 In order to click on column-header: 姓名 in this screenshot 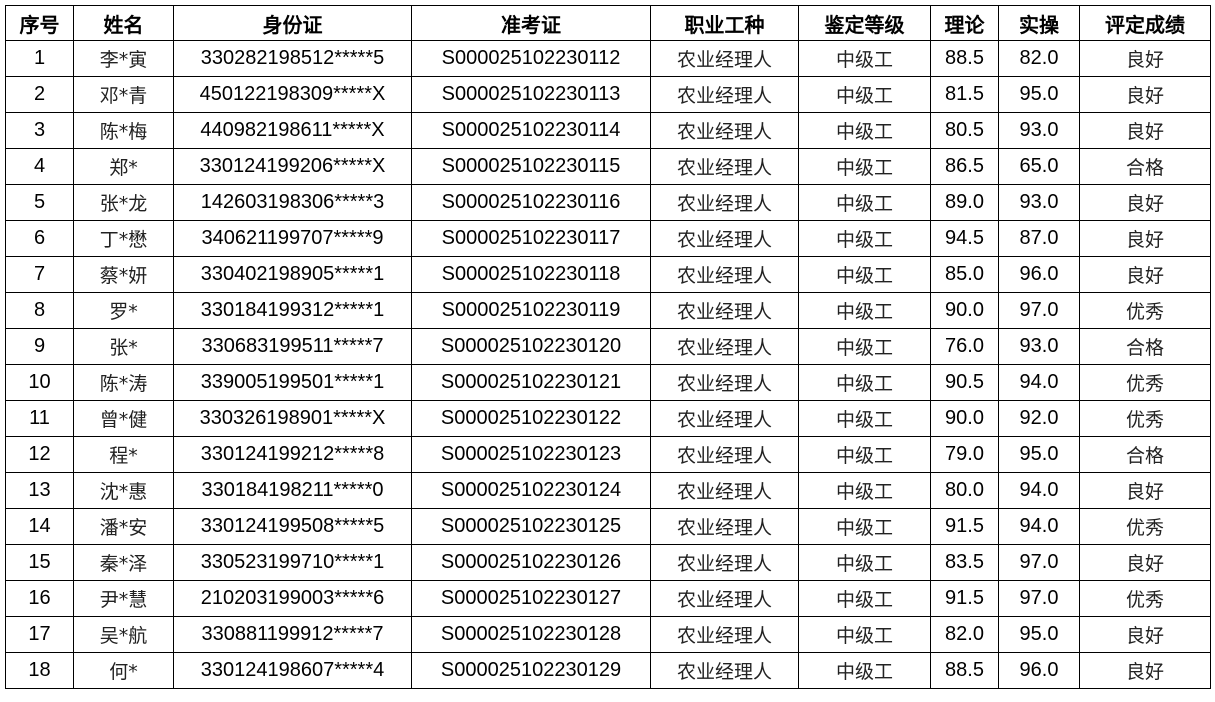, I will do `click(123, 23)`.